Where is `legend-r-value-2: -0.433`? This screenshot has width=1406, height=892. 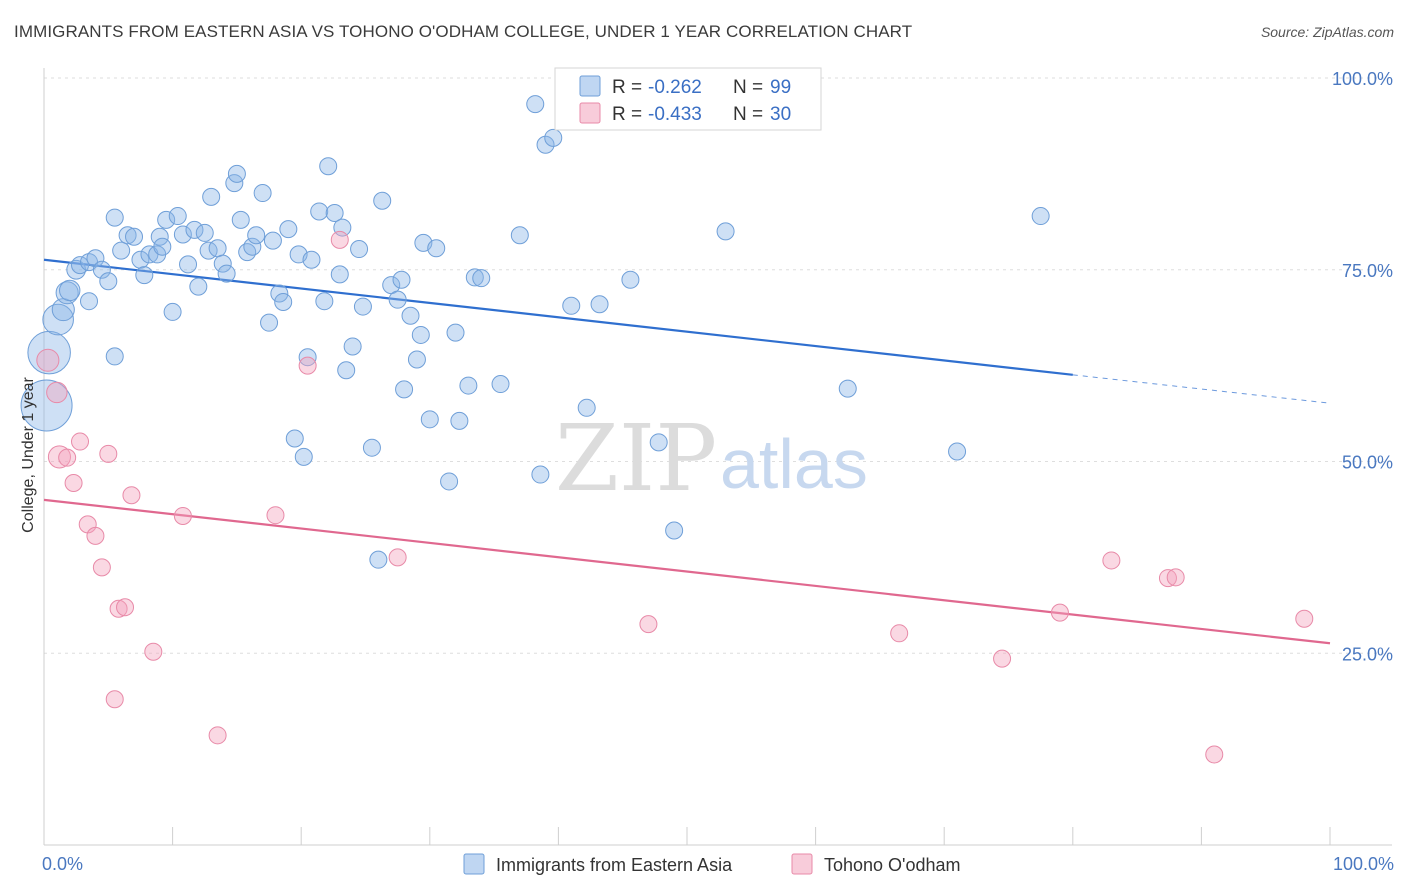 legend-r-value-2: -0.433 is located at coordinates (675, 114).